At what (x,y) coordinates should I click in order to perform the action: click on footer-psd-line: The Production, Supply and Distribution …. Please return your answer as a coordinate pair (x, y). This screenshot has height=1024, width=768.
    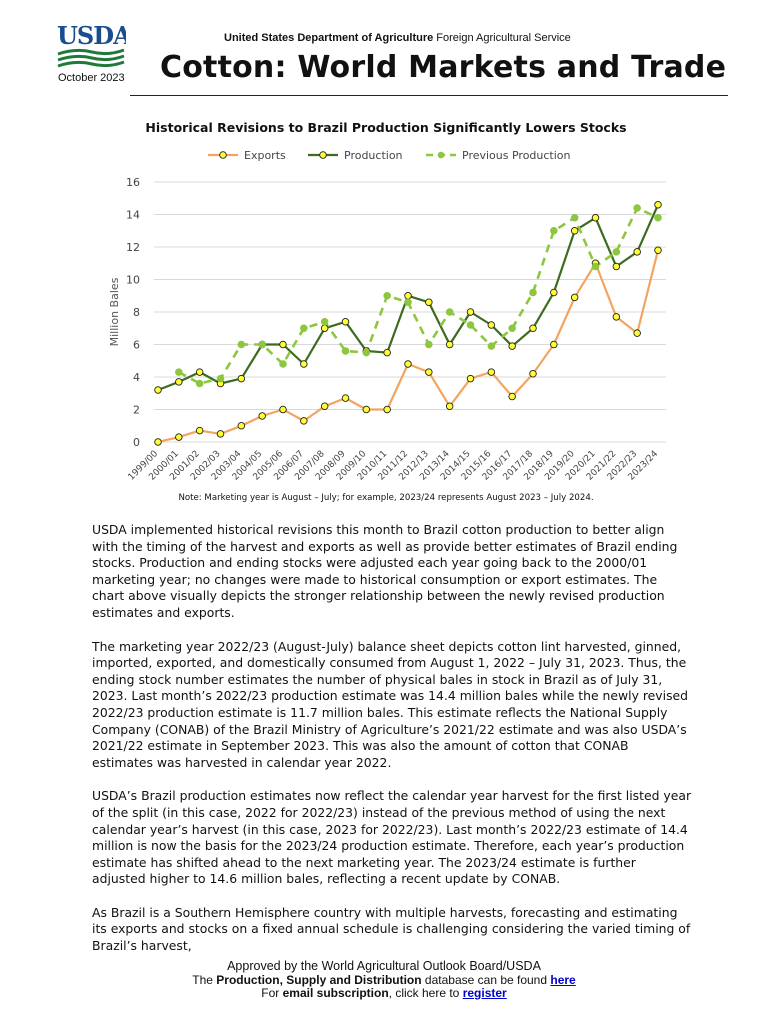
    Looking at the image, I should click on (384, 980).